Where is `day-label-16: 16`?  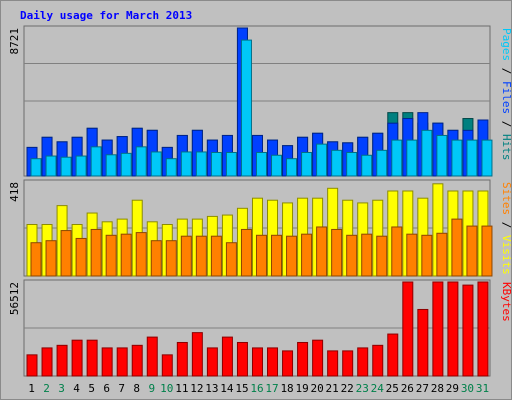 day-label-16: 16 is located at coordinates (256, 388).